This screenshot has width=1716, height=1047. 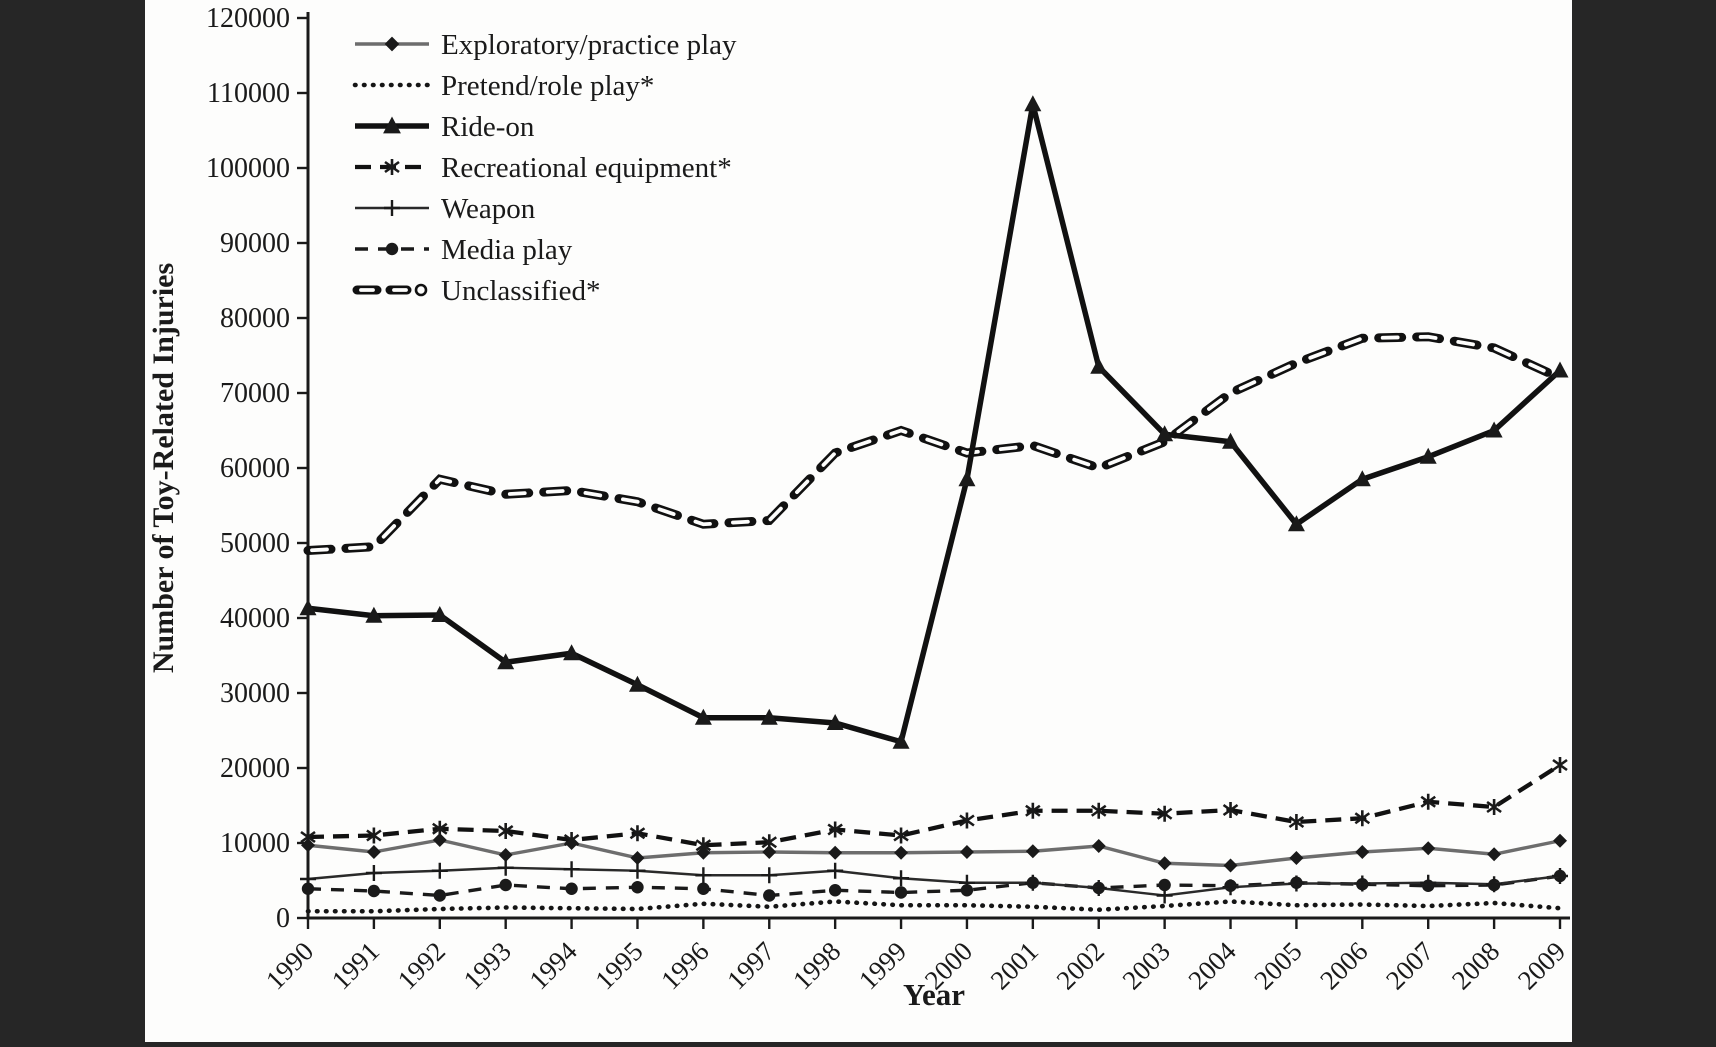 I want to click on legend-item: Weapon, so click(x=445, y=209).